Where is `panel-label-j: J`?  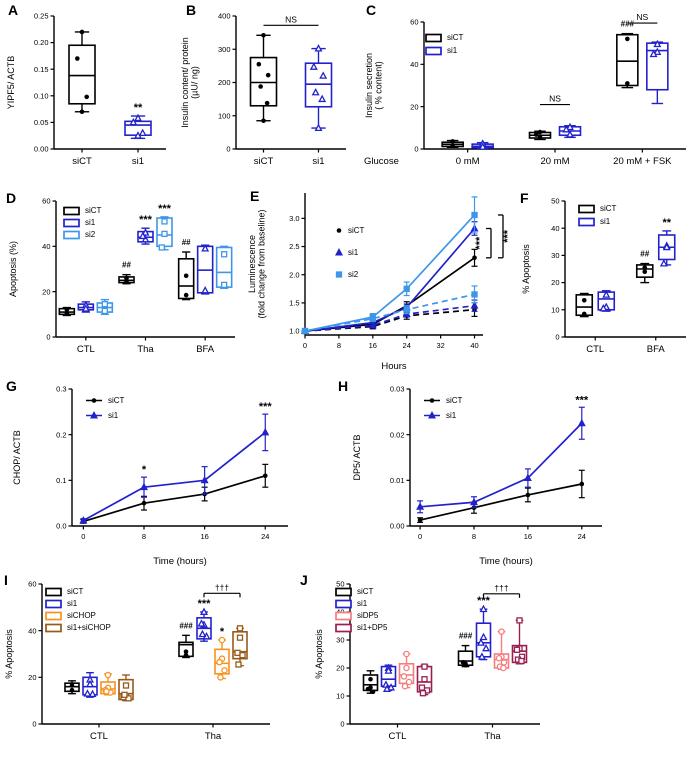 panel-label-j: J is located at coordinates (304, 580).